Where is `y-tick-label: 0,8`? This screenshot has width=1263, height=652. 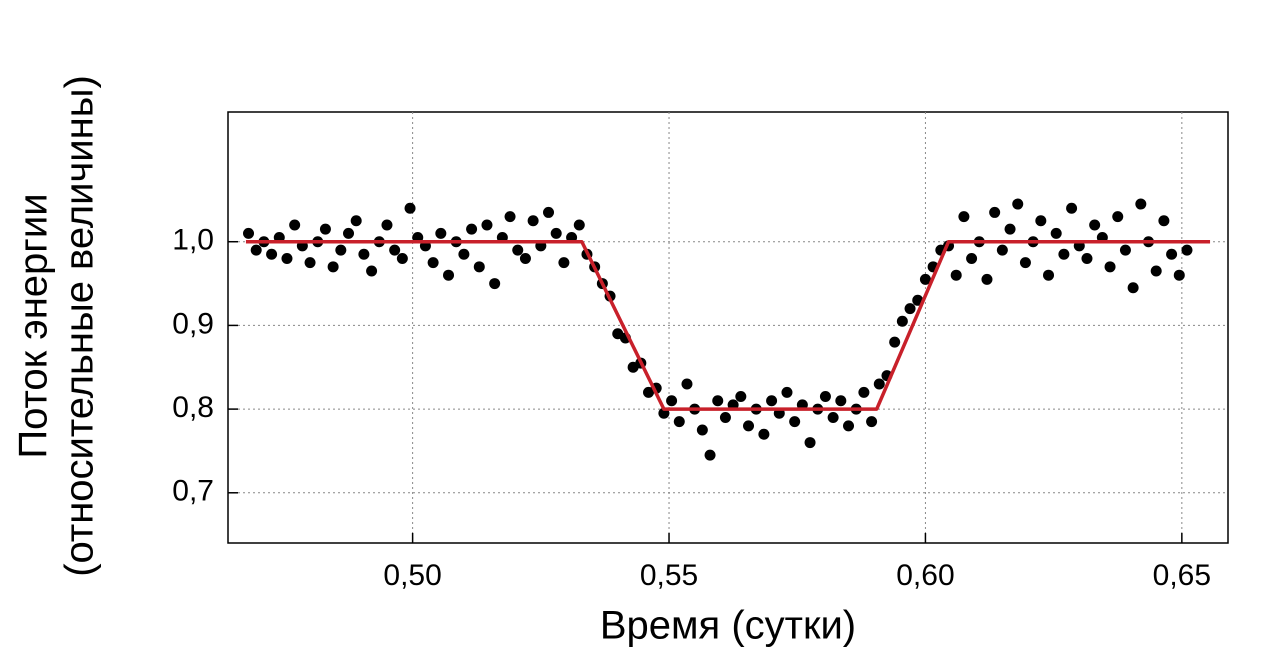 y-tick-label: 0,8 is located at coordinates (193, 407).